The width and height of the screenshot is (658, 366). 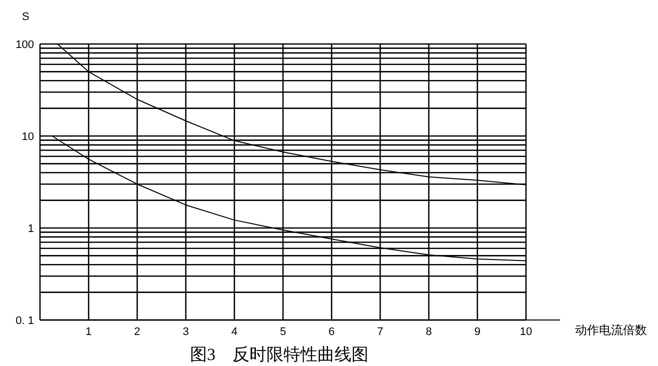 What do you see at coordinates (611, 330) in the screenshot?
I see `x-axis-title: 动作电流倍数` at bounding box center [611, 330].